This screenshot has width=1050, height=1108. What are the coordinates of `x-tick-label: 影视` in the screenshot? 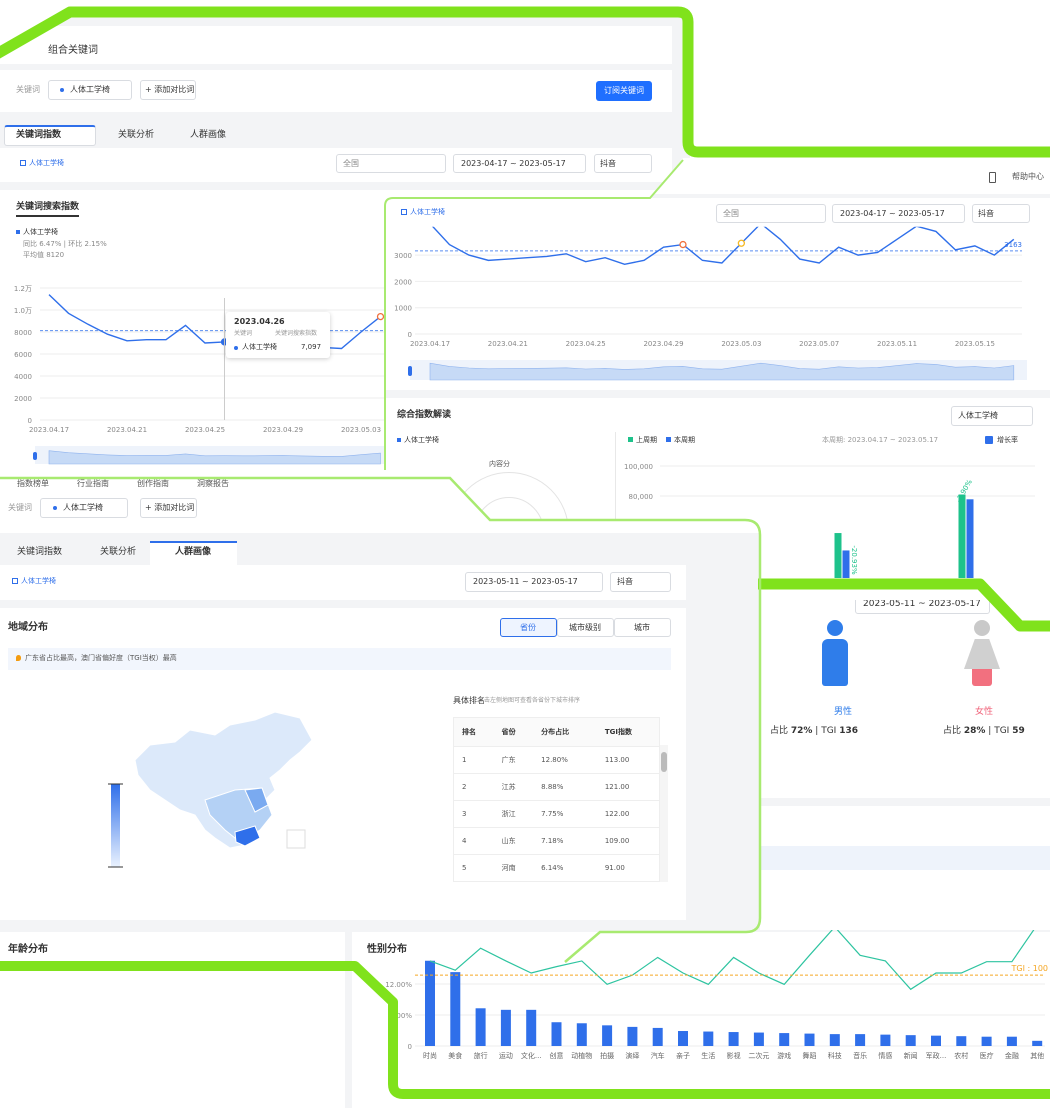 It's located at (734, 1055).